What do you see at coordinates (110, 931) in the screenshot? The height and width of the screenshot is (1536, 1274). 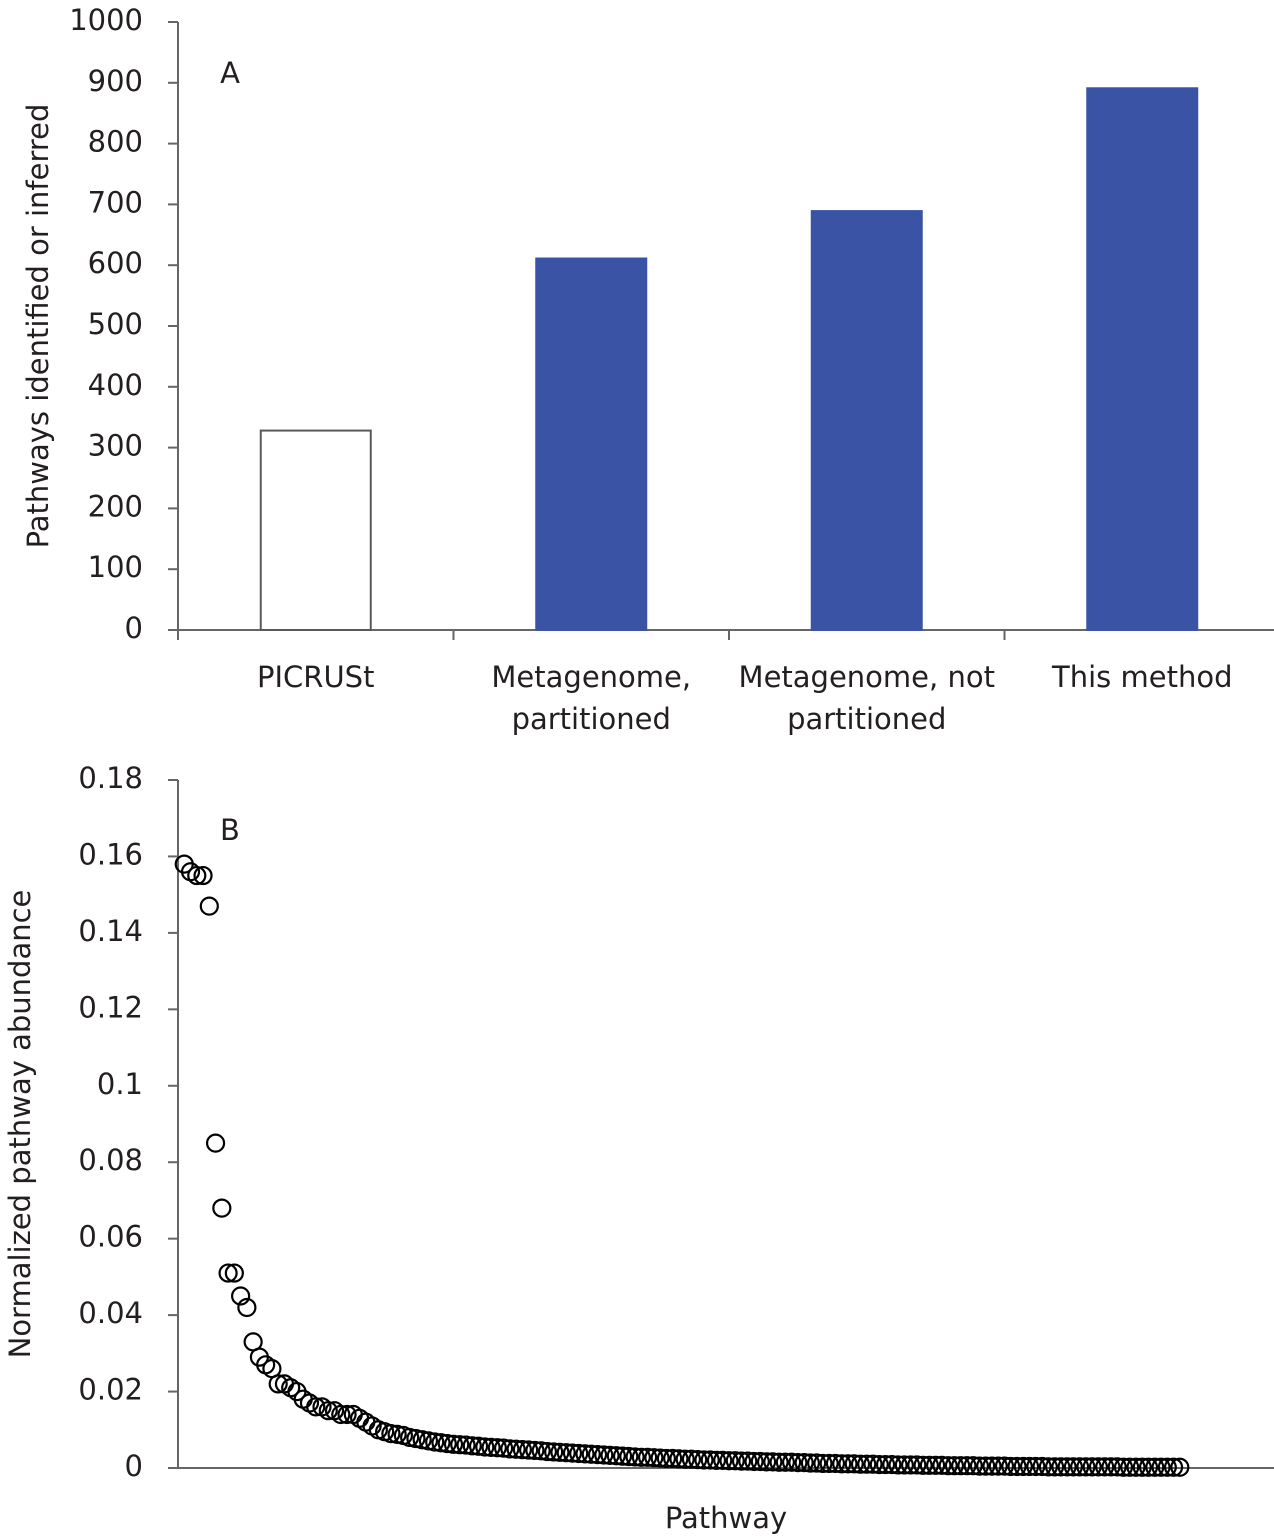 I see `y-tick-label: 0.14` at bounding box center [110, 931].